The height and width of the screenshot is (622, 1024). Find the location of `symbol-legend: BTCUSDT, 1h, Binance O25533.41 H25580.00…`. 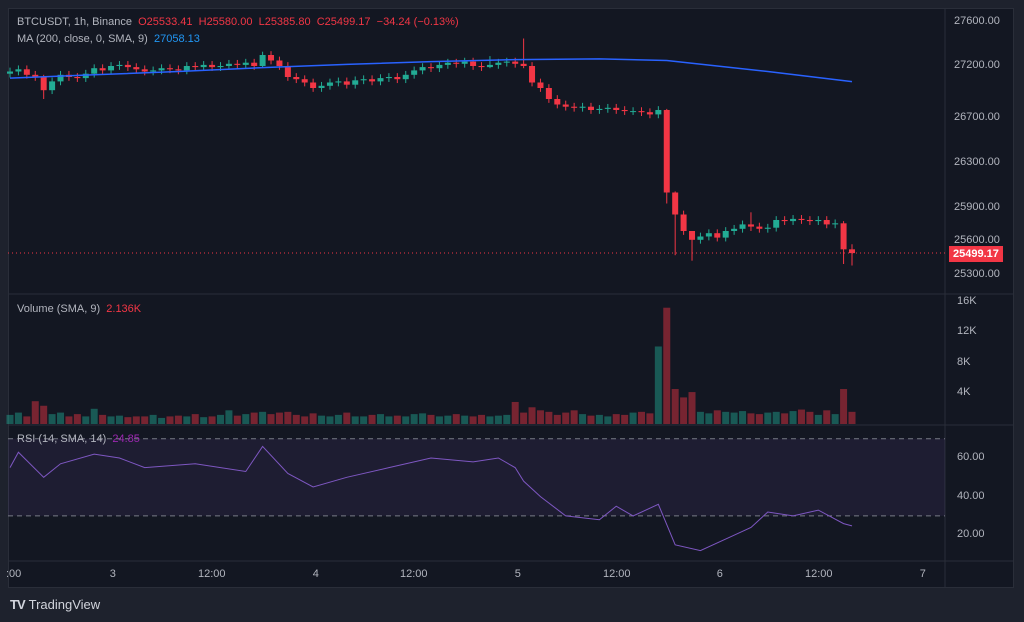

symbol-legend: BTCUSDT, 1h, Binance O25533.41 H25580.00… is located at coordinates (238, 22).